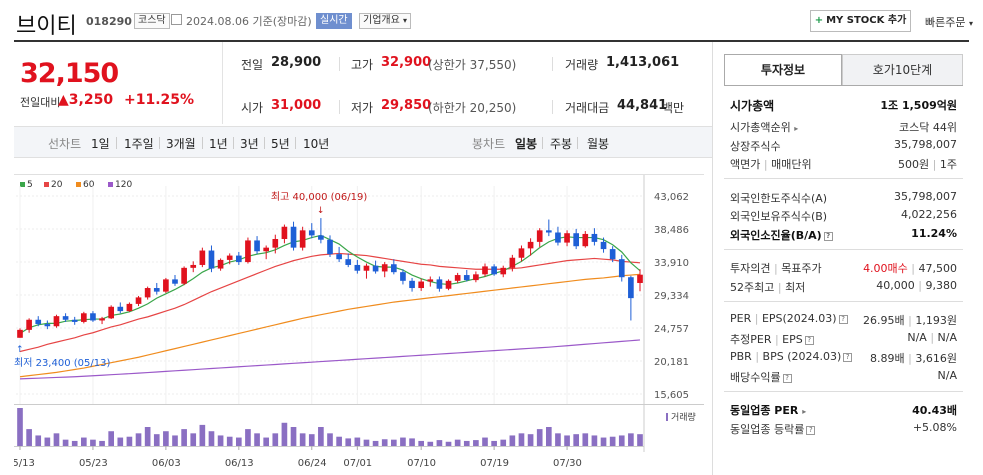 Image resolution: width=983 pixels, height=475 pixels. I want to click on market-cap-rank-label: 시가총액순위, so click(760, 127).